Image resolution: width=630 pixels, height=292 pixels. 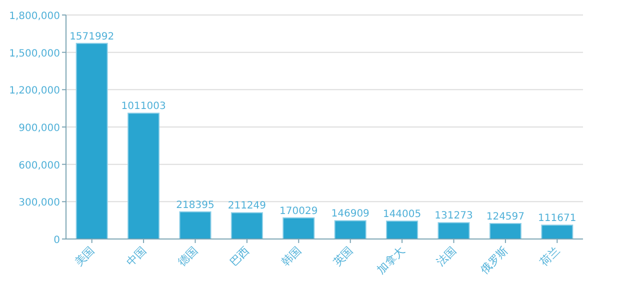 What do you see at coordinates (505, 216) in the screenshot?
I see `data-label: 124597` at bounding box center [505, 216].